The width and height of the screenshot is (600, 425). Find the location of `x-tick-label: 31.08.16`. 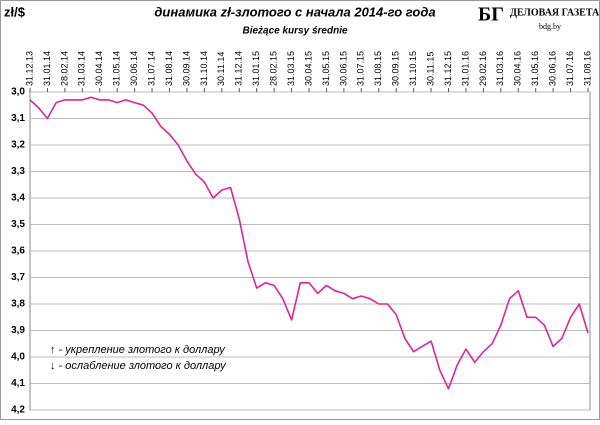

x-tick-label: 31.08.16 is located at coordinates (587, 68).